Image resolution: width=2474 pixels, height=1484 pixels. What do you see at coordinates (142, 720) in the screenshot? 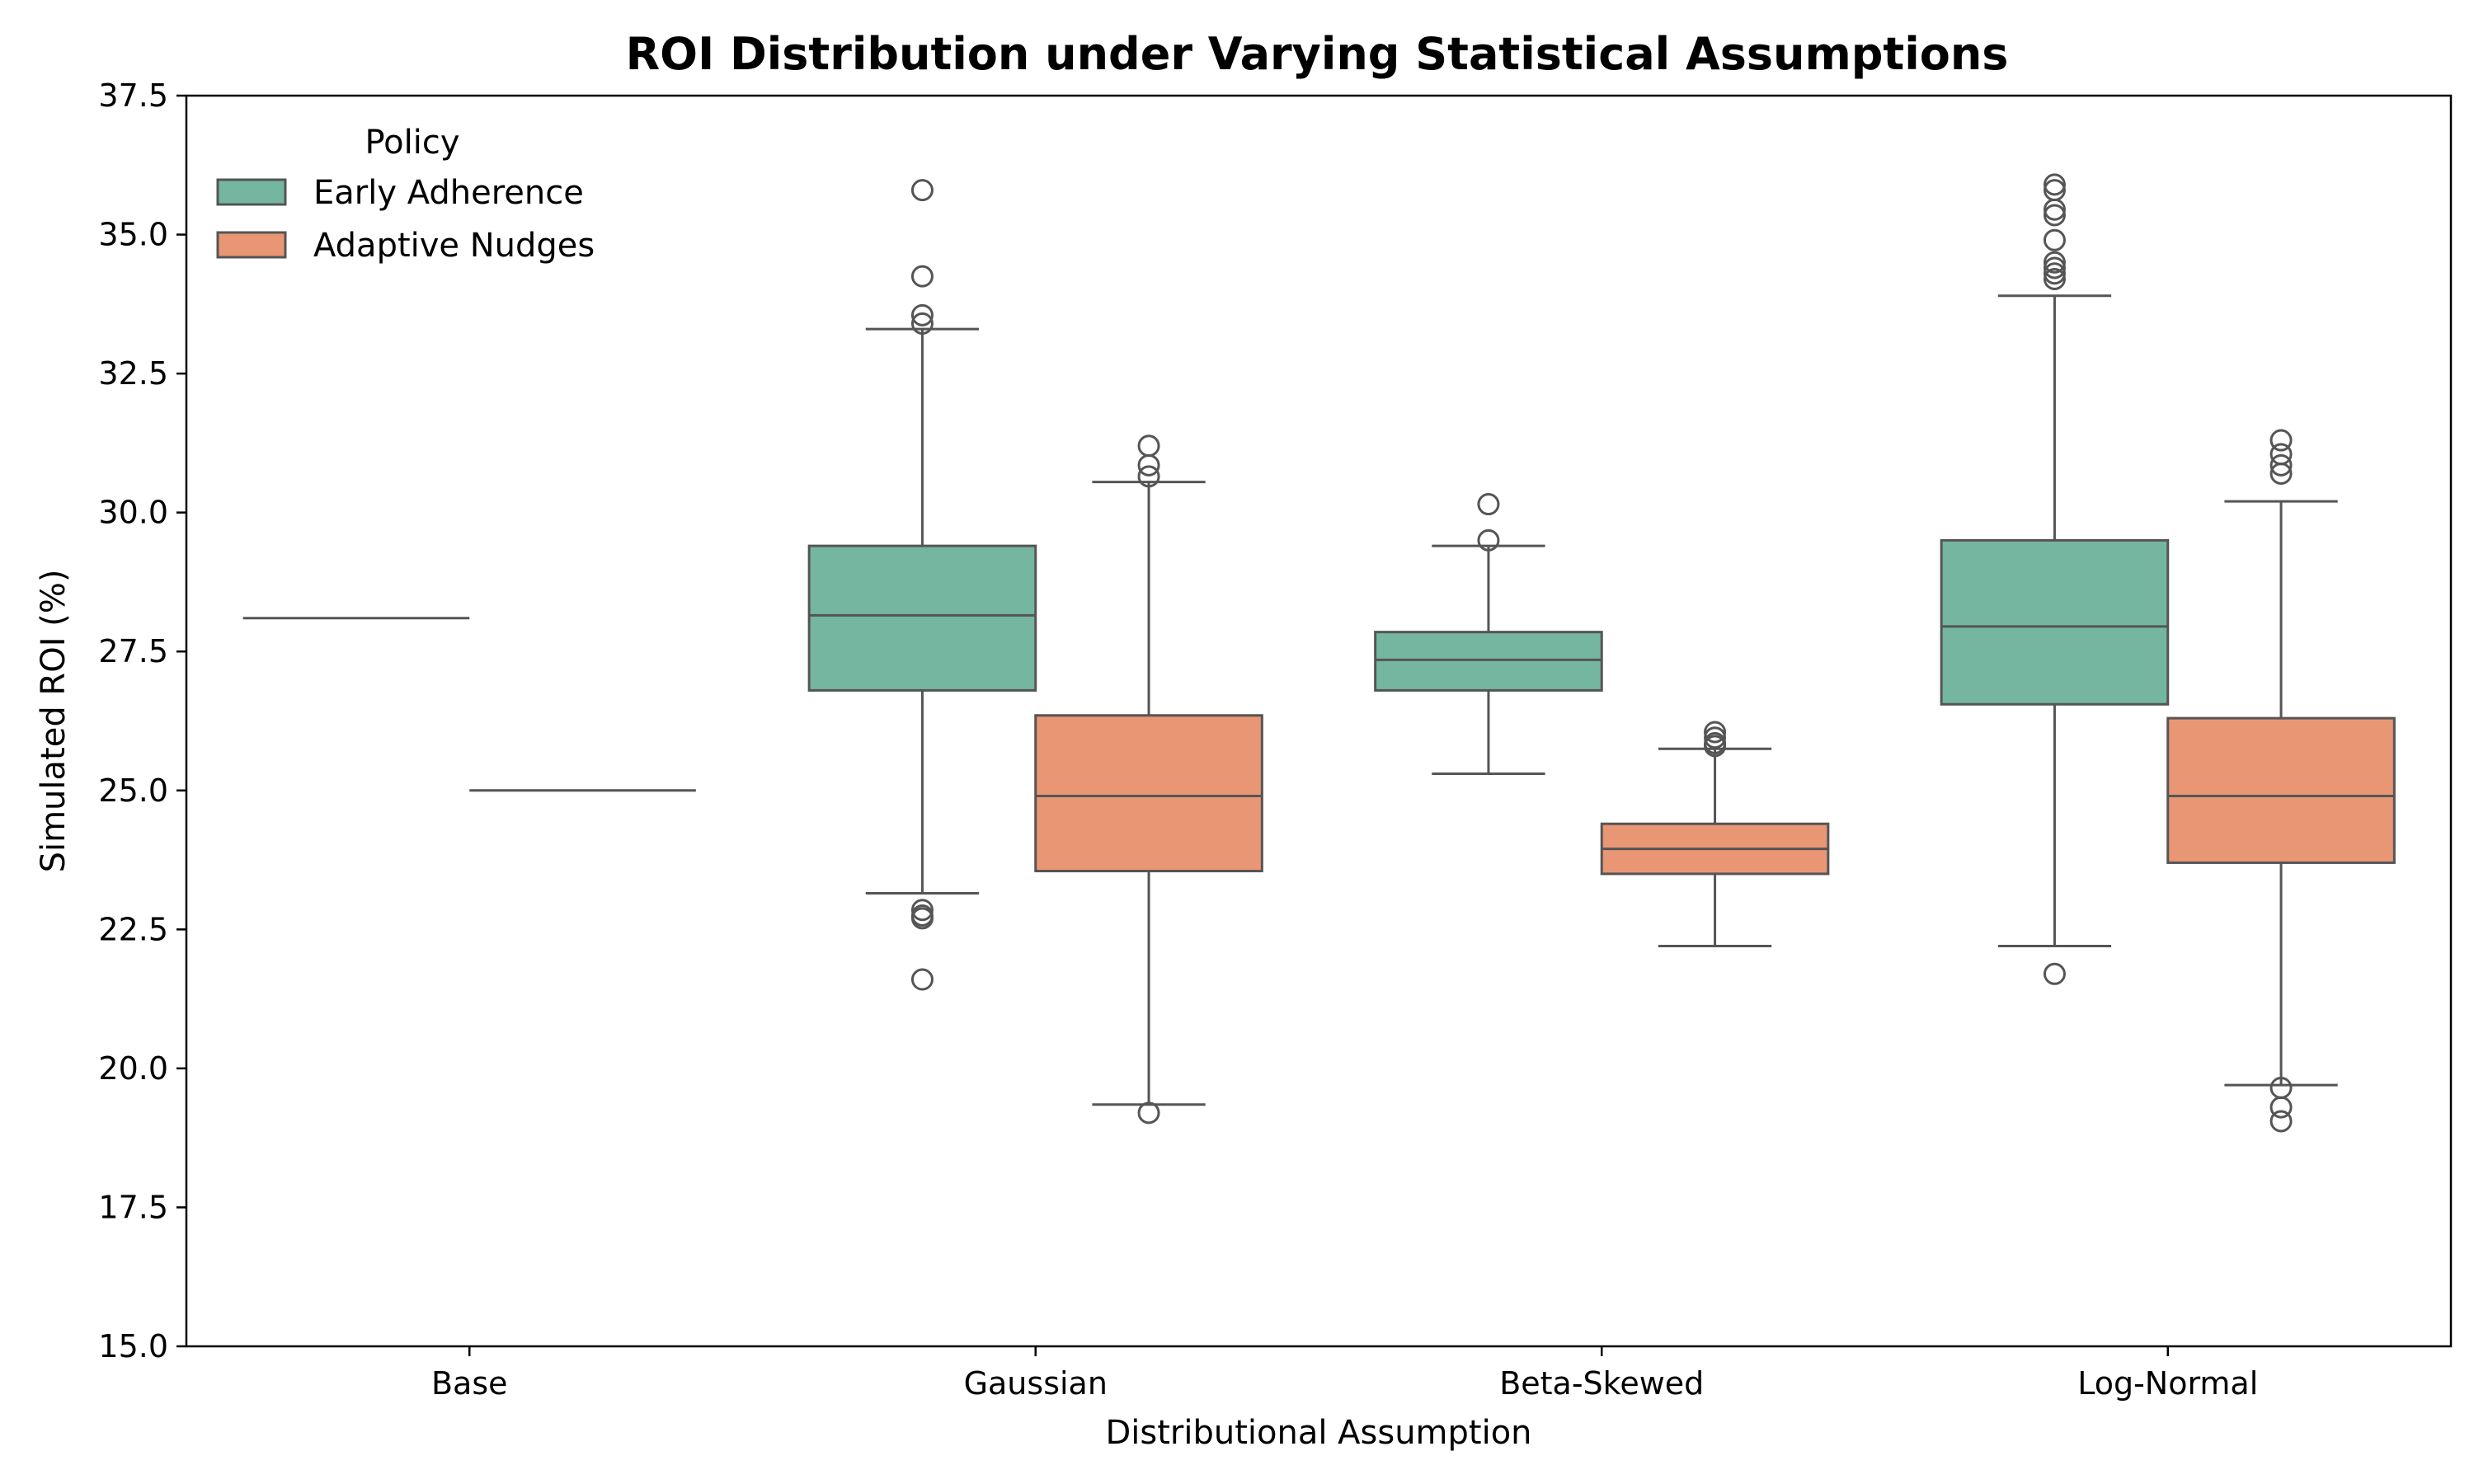
I see `y-axis: 15.0 17.5 20.0 22.5 25.0 27.5 30.0 32.5 35.0 37.5` at bounding box center [142, 720].